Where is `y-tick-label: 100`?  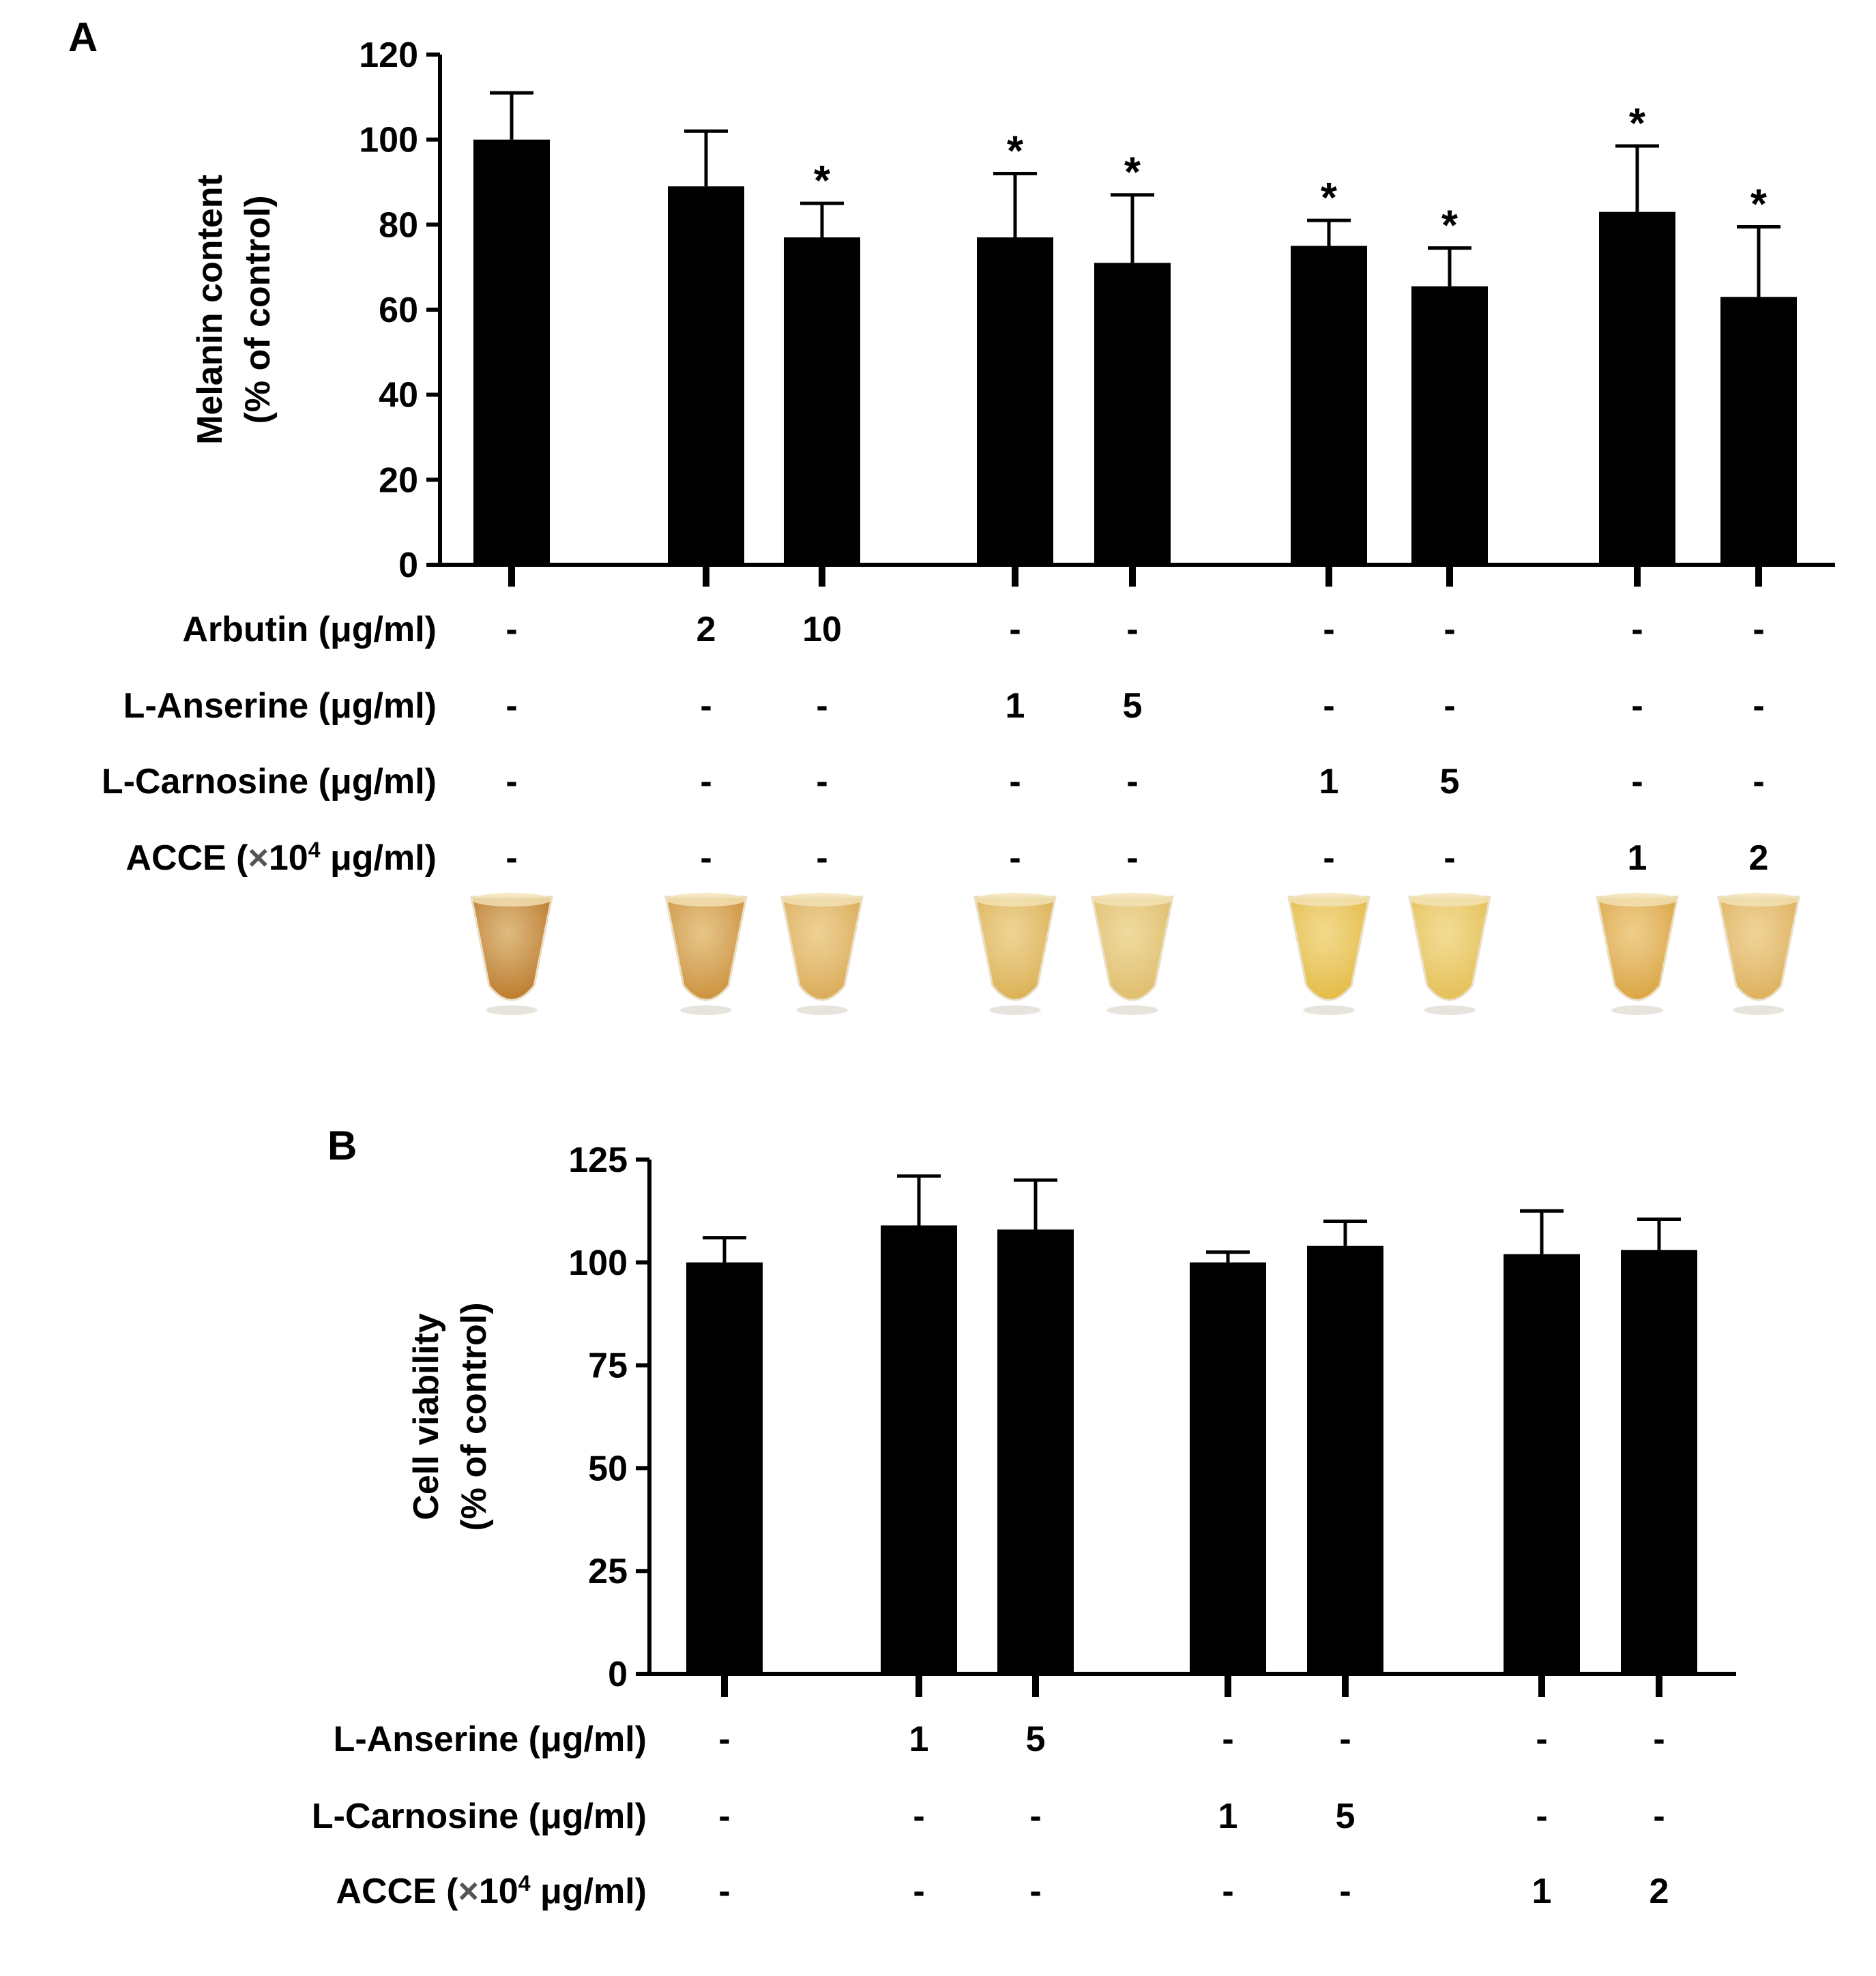 y-tick-label: 100 is located at coordinates (598, 1263).